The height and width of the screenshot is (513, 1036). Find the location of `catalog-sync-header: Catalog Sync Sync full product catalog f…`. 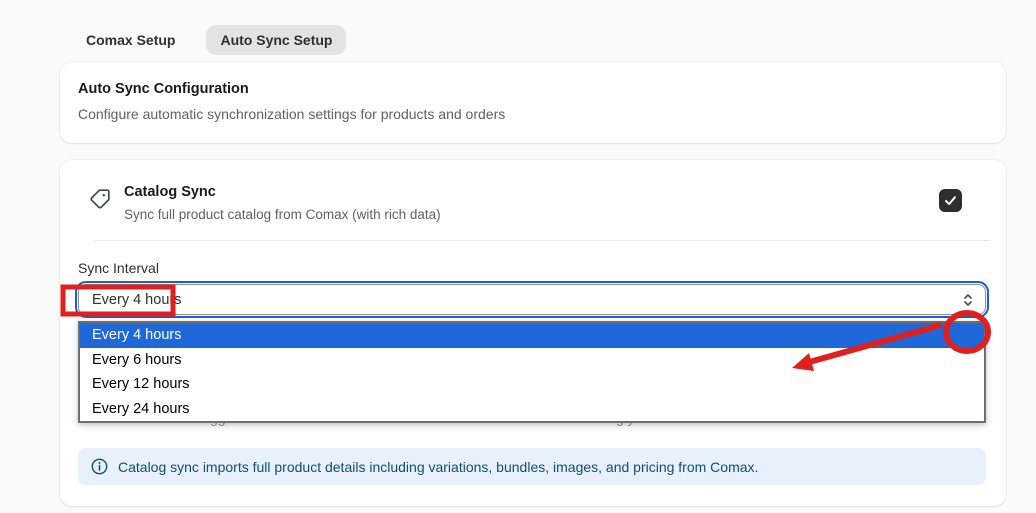

catalog-sync-header: Catalog Sync Sync full product catalog f… is located at coordinates (533, 203).